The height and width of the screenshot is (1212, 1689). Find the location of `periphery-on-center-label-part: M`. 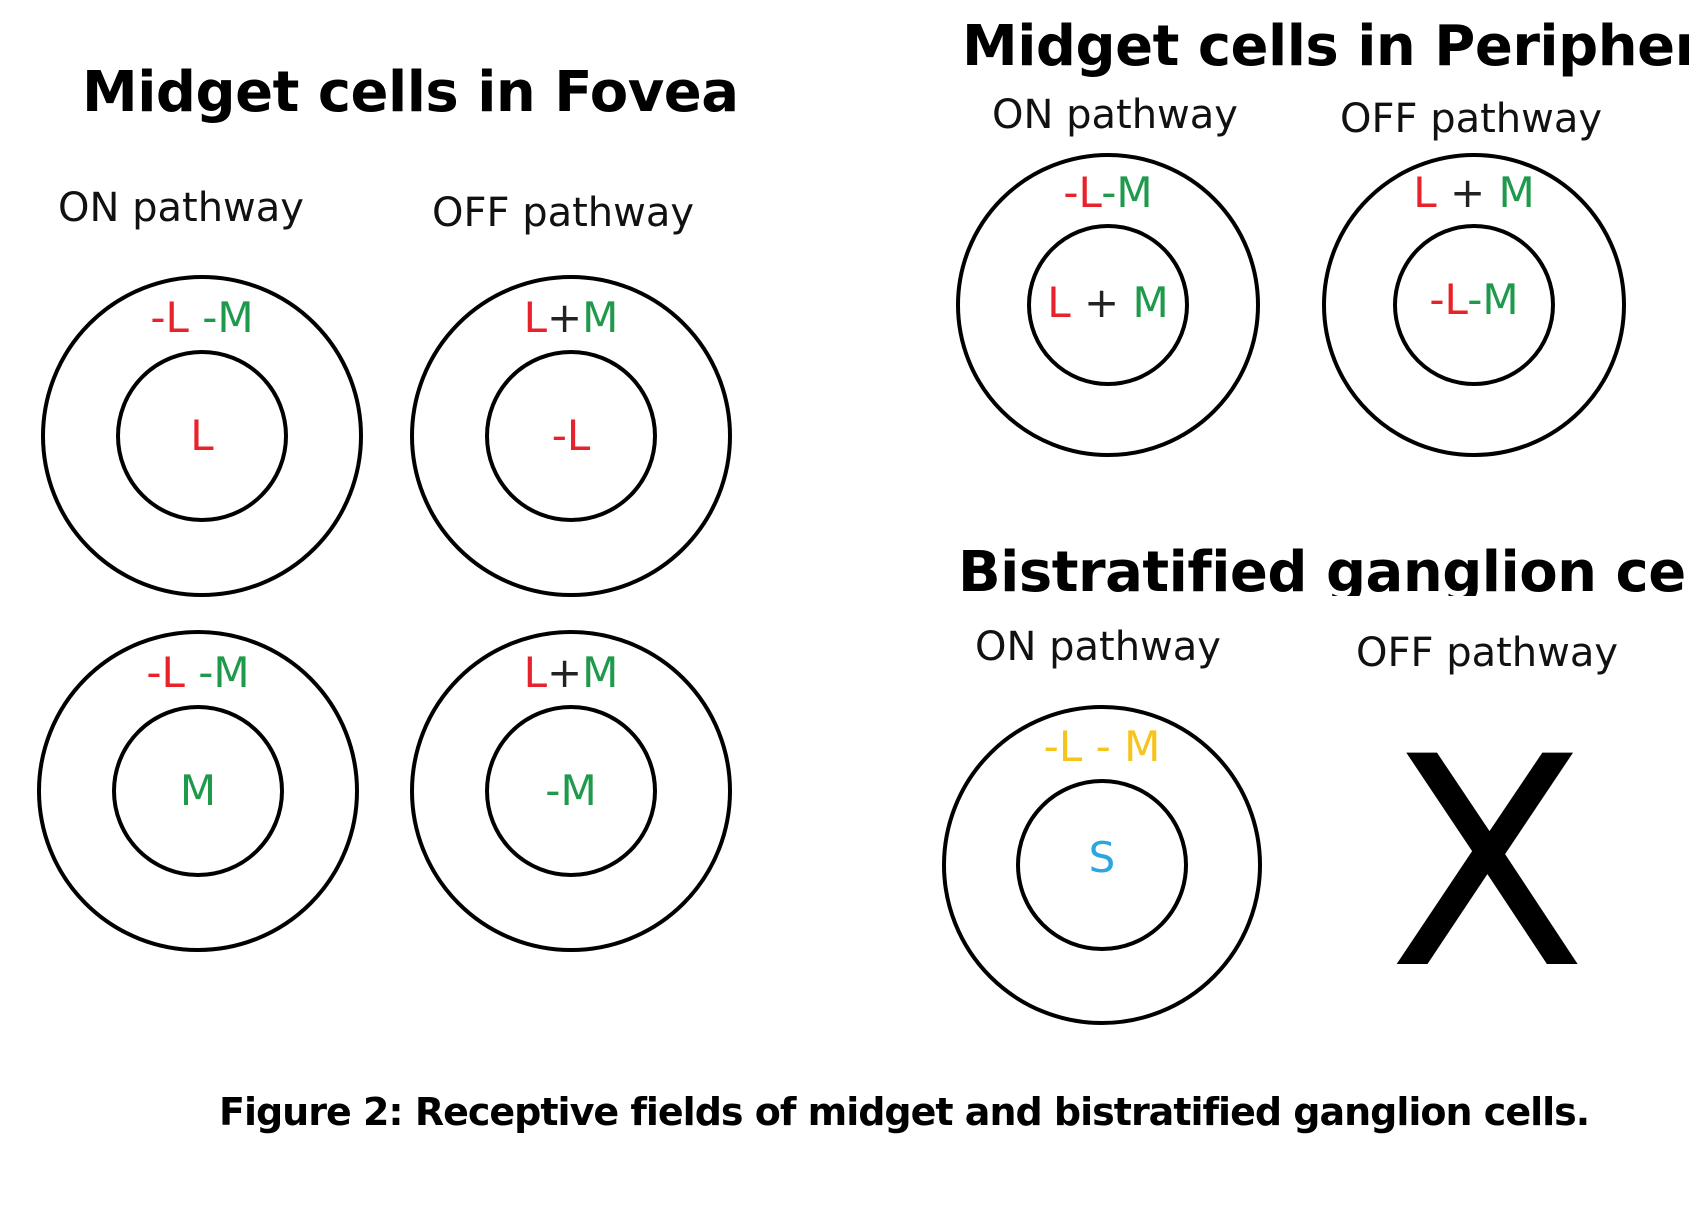

periphery-on-center-label-part: M is located at coordinates (1150, 302).